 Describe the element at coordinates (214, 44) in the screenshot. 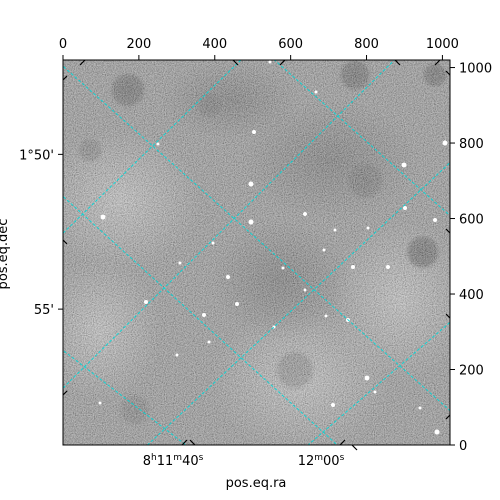

I see `top-tick-label: 400` at that location.